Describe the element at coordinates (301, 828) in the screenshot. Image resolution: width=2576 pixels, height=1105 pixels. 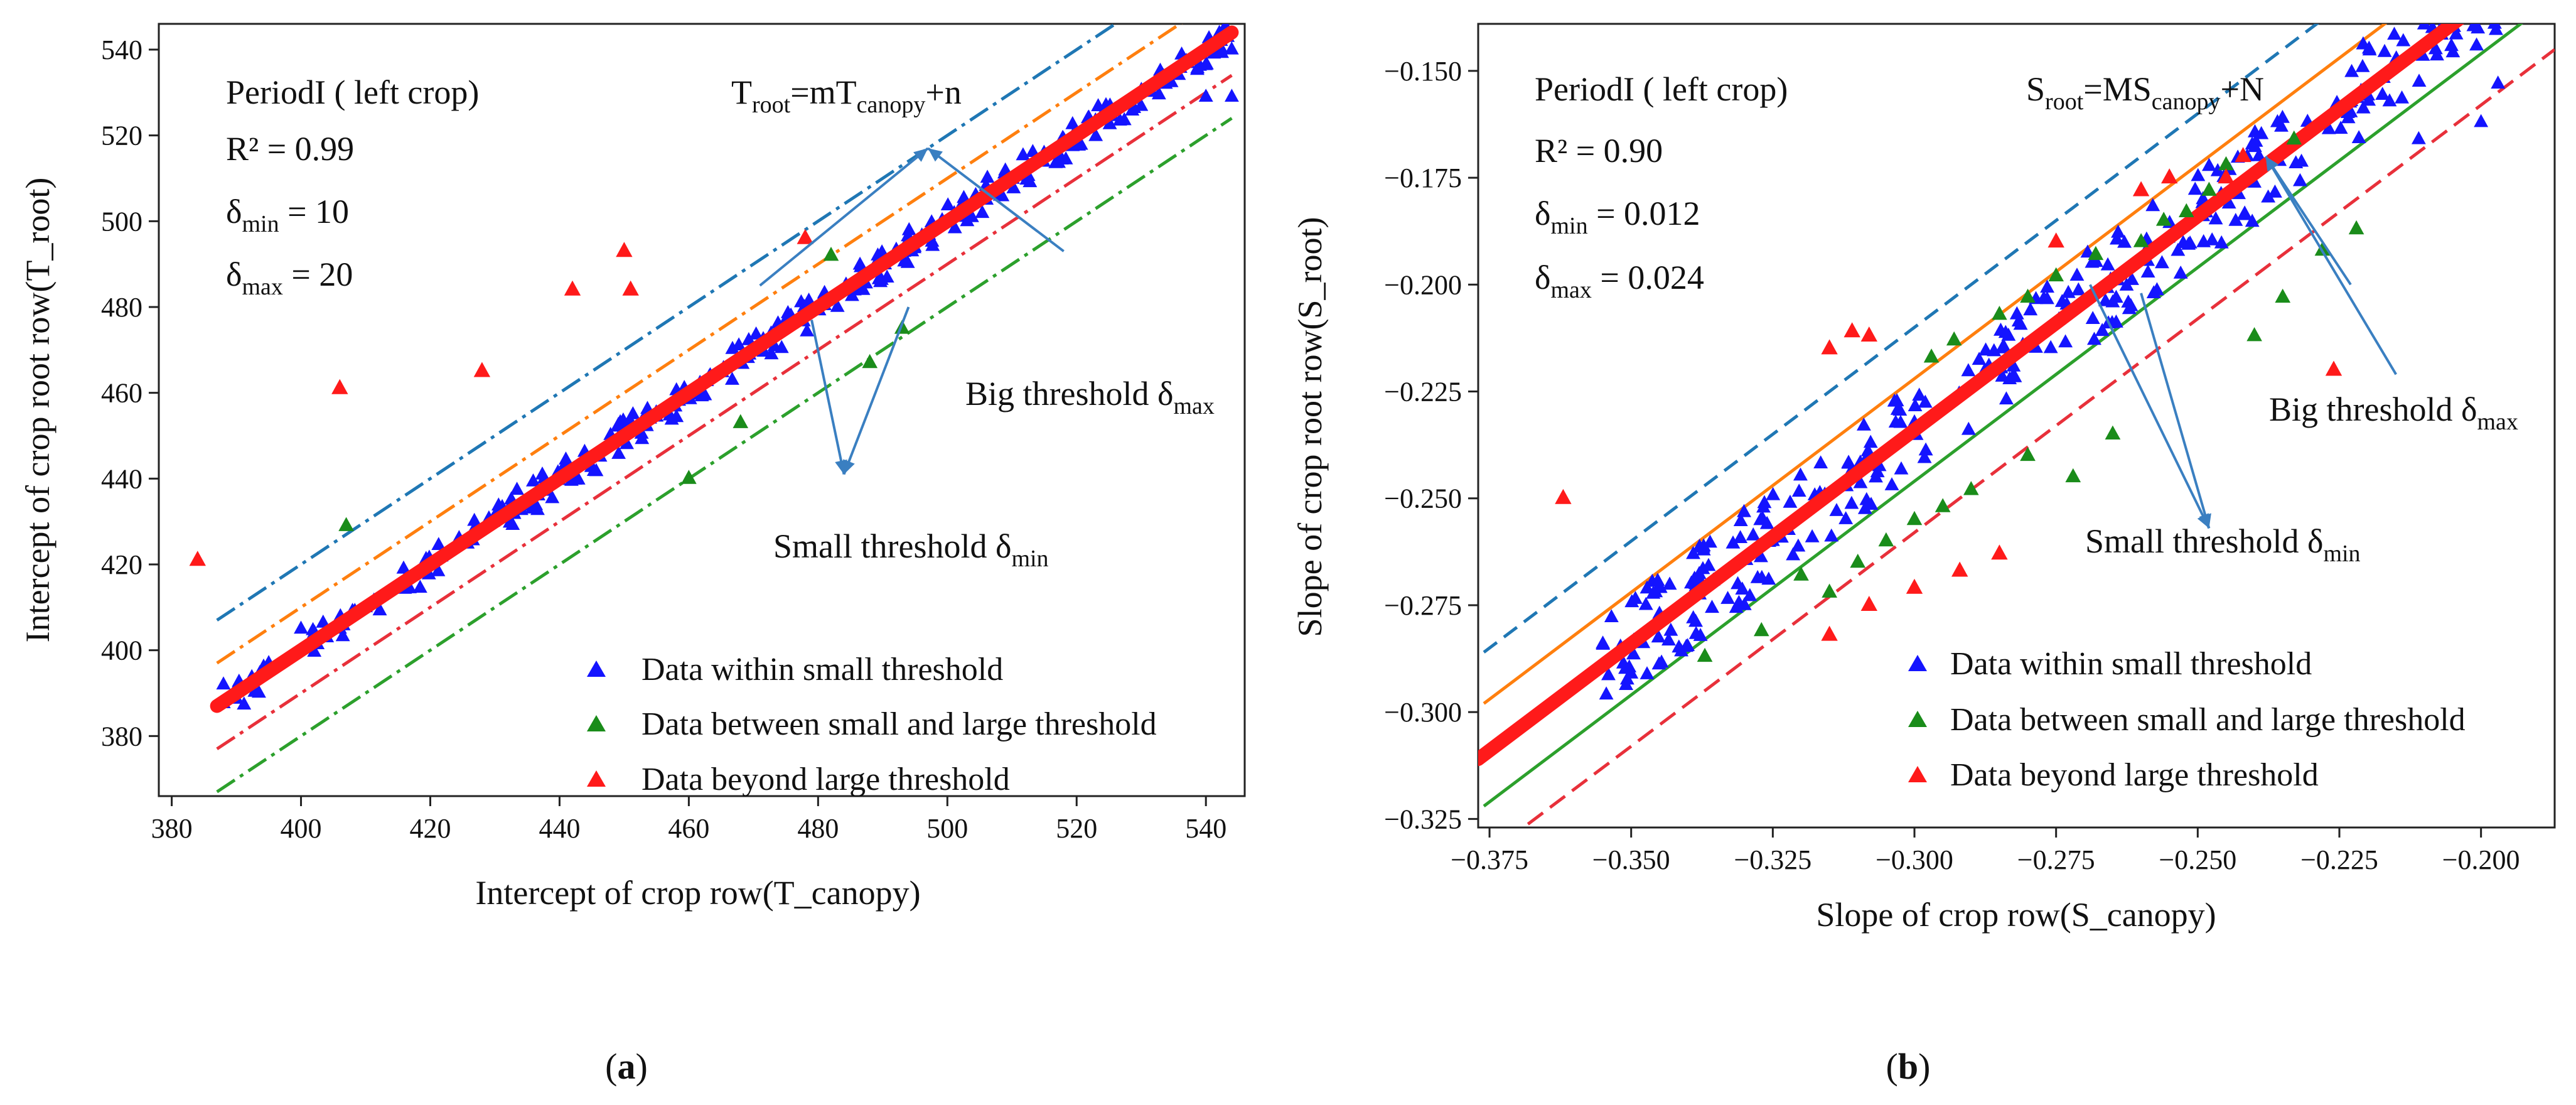
I see `x-tick-label: 400` at that location.